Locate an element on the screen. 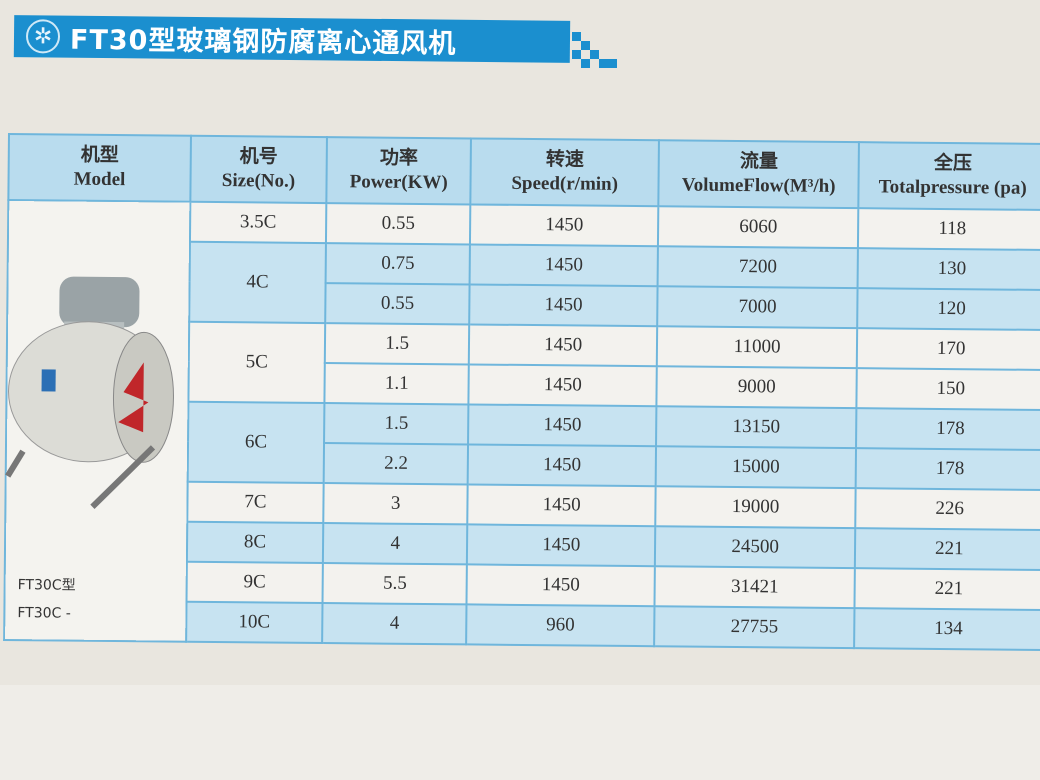 Image resolution: width=1040 pixels, height=780 pixels. column-header: 机号 Size(No.) is located at coordinates (258, 169).